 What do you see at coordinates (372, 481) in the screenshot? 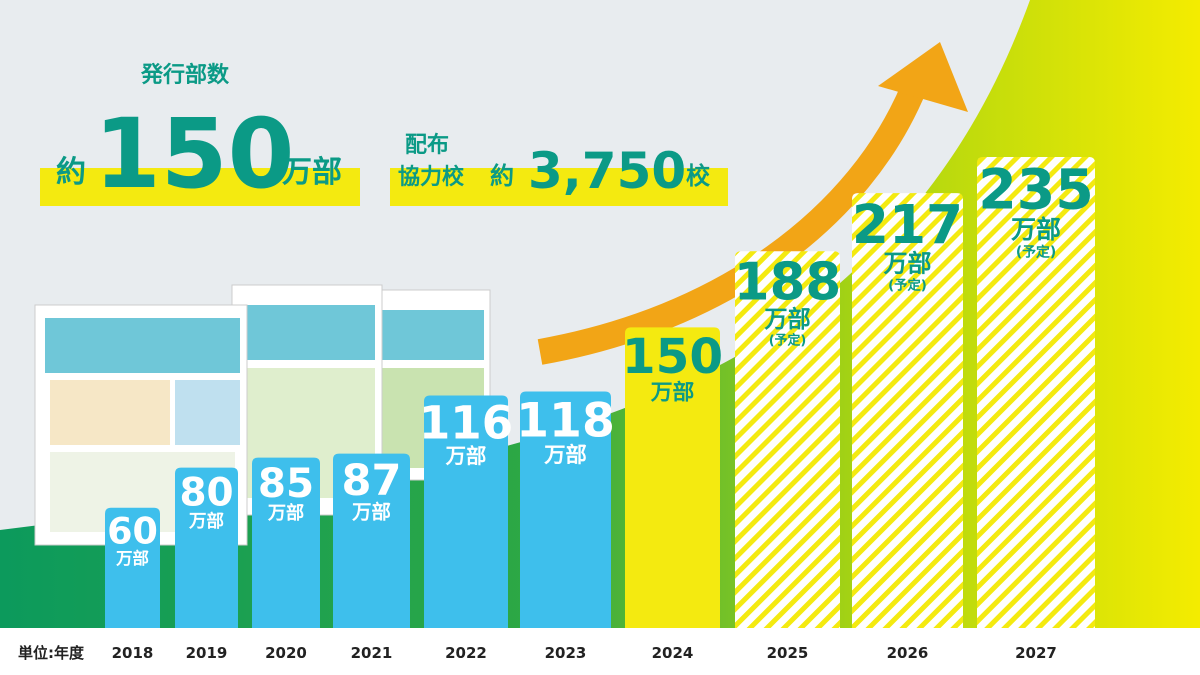
I see `value-label: 87` at bounding box center [372, 481].